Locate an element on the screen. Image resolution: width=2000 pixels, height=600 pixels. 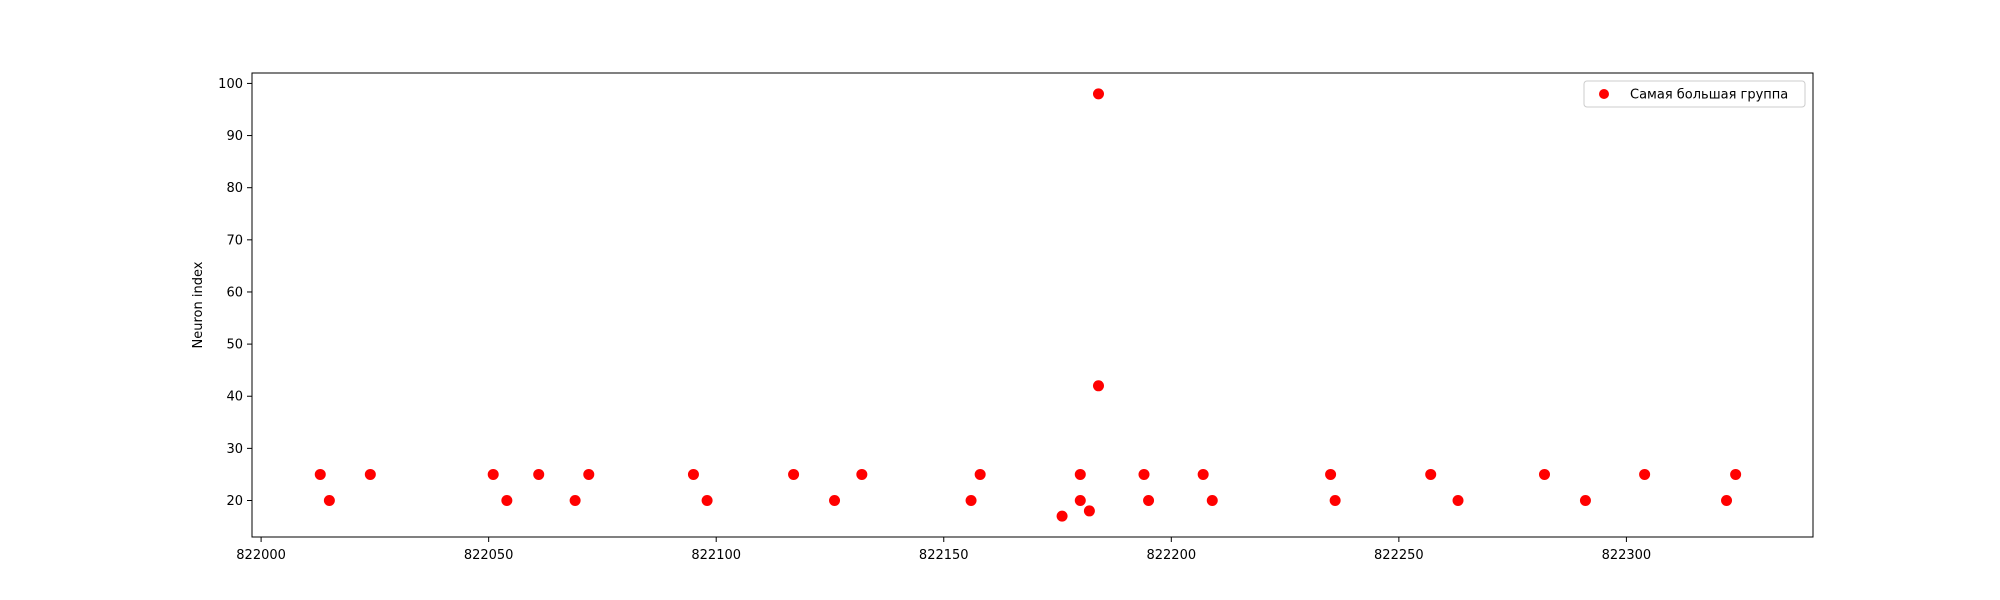
x-tick-label: 822100 is located at coordinates (716, 555).